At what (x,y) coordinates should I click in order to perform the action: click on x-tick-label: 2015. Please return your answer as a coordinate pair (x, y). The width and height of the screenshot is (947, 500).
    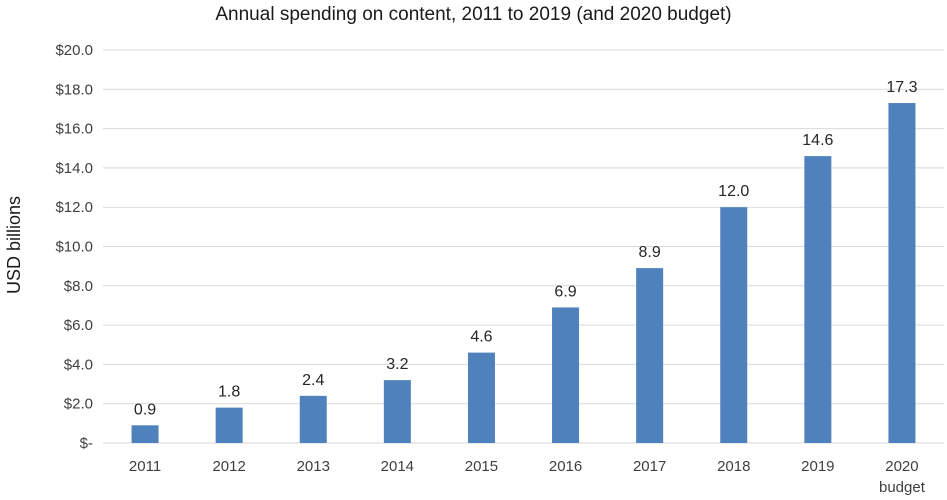
    Looking at the image, I should click on (481, 466).